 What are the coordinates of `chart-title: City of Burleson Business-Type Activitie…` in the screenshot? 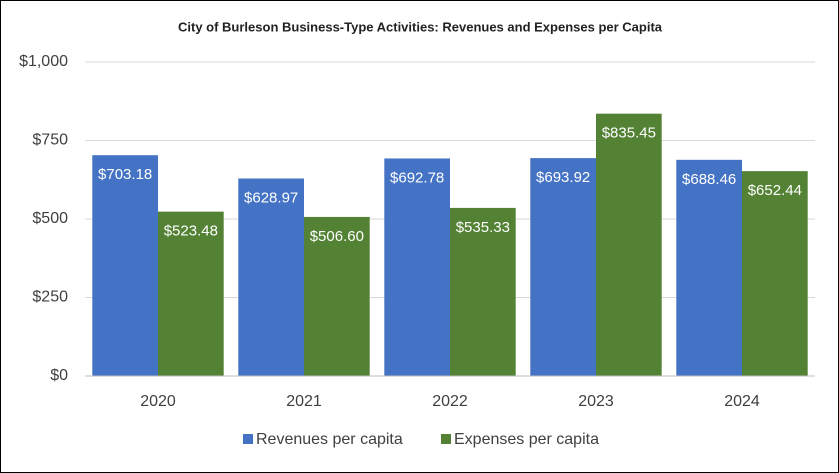 It's located at (420, 26).